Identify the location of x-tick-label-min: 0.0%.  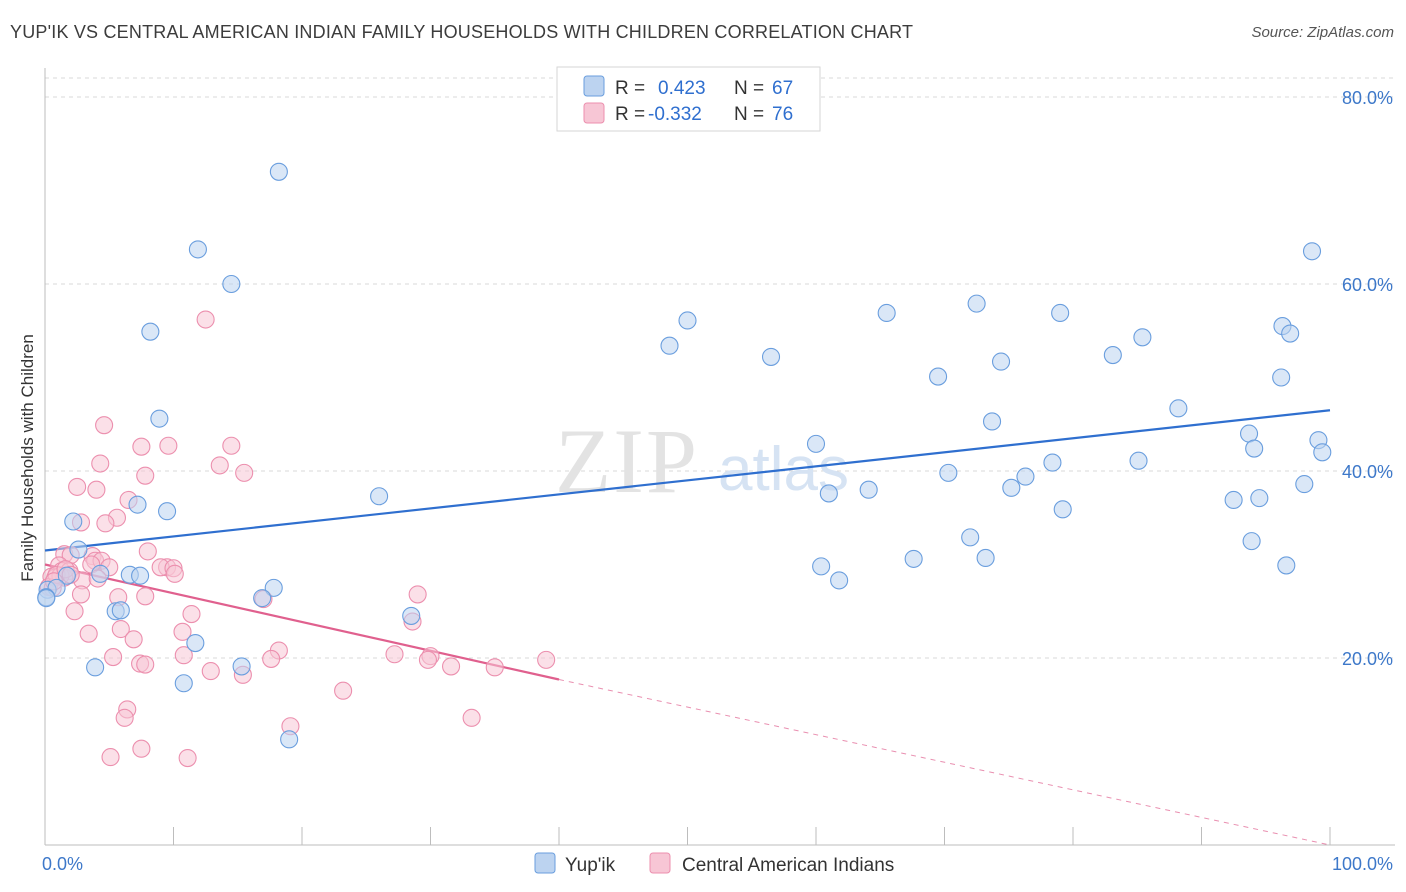
(62, 864).